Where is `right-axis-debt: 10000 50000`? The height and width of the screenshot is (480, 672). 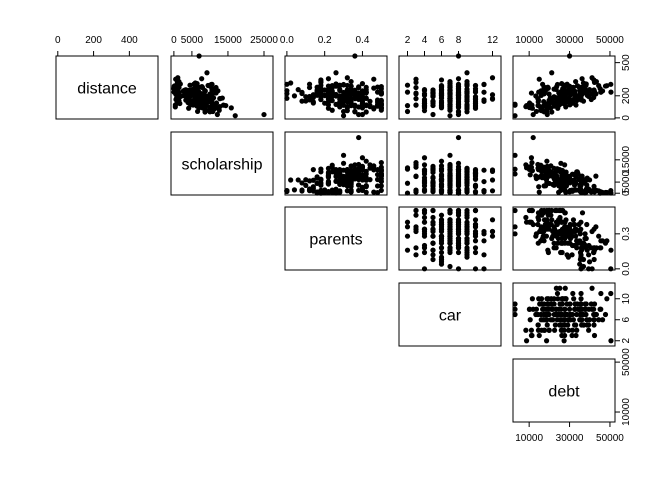
right-axis-debt: 10000 50000 is located at coordinates (623, 387).